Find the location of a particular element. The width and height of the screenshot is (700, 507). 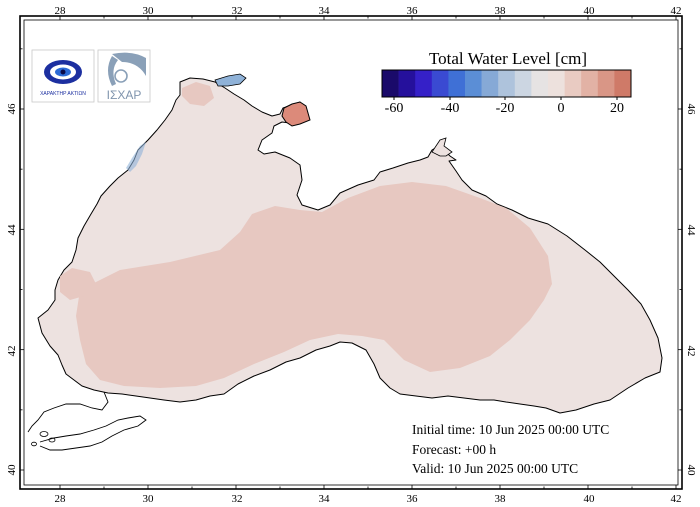

colorbar-border is located at coordinates (506, 83).